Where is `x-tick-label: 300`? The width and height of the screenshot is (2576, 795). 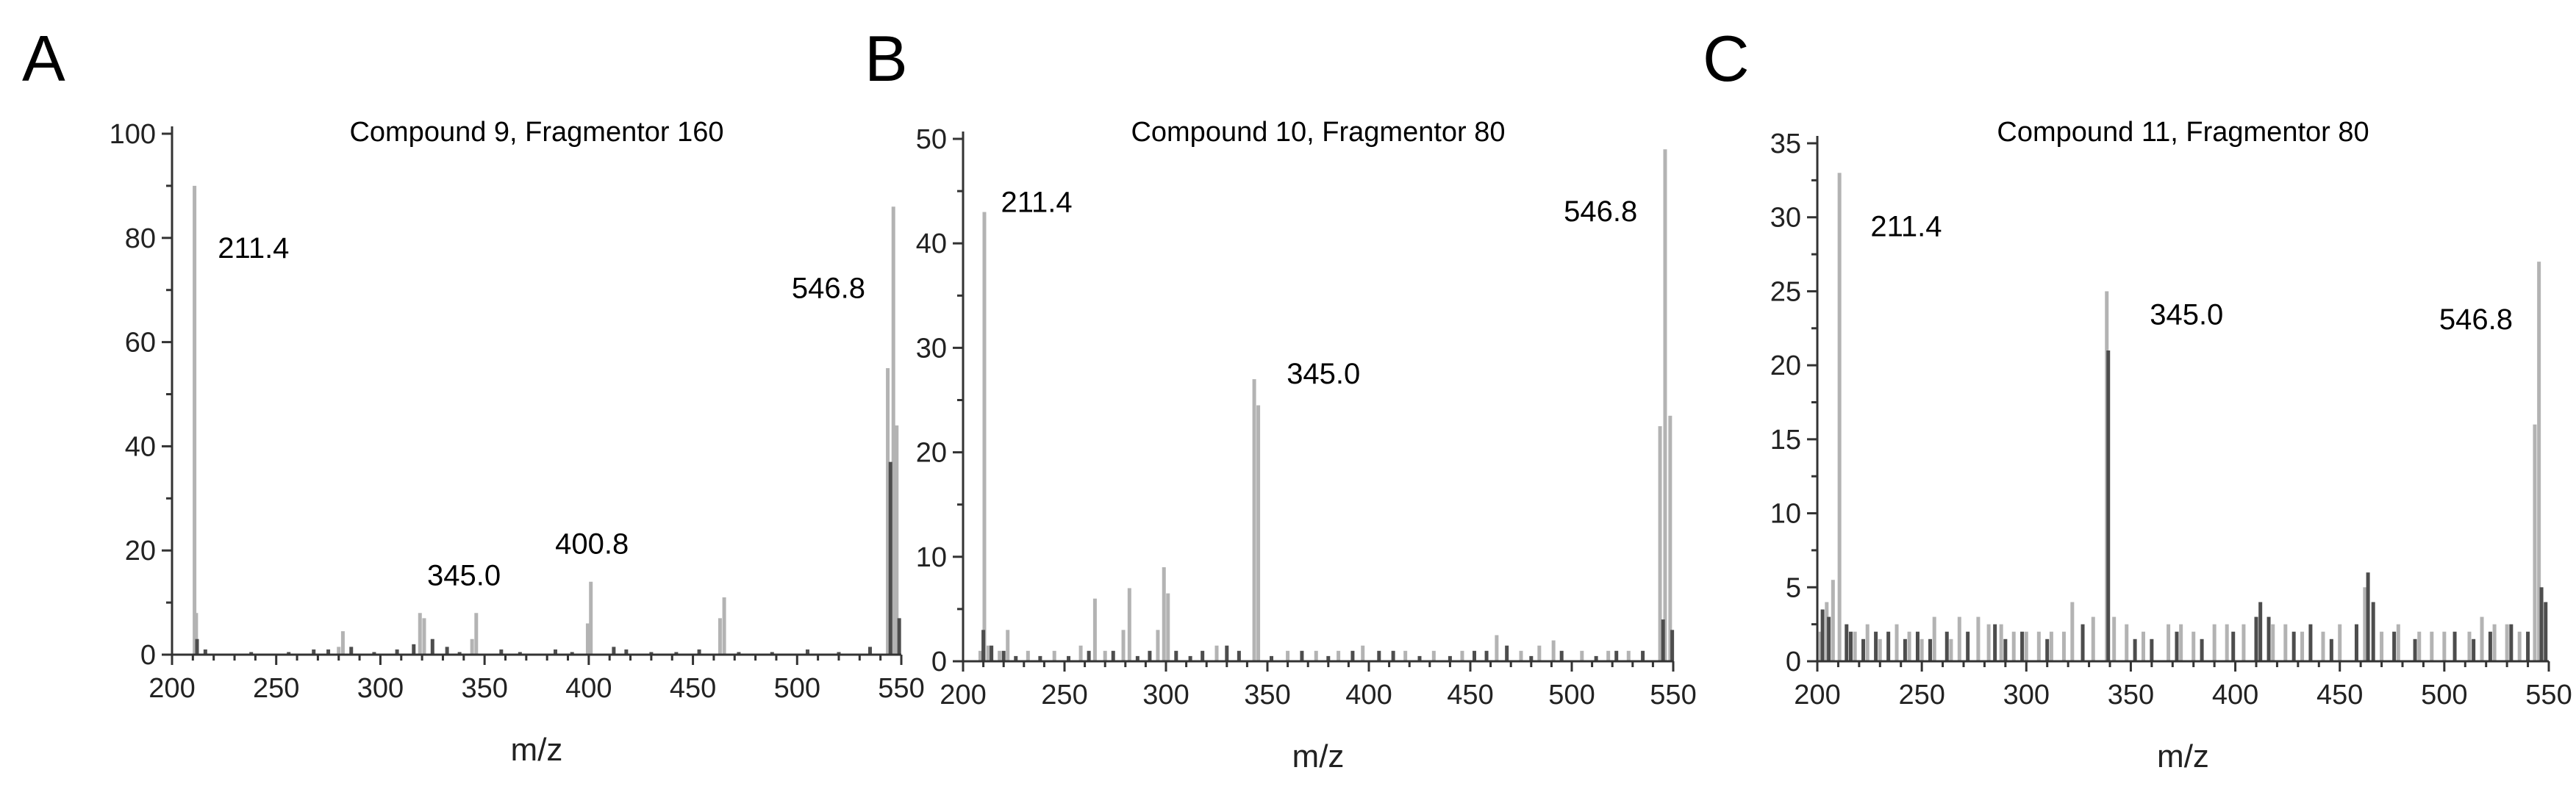
x-tick-label: 300 is located at coordinates (1165, 695).